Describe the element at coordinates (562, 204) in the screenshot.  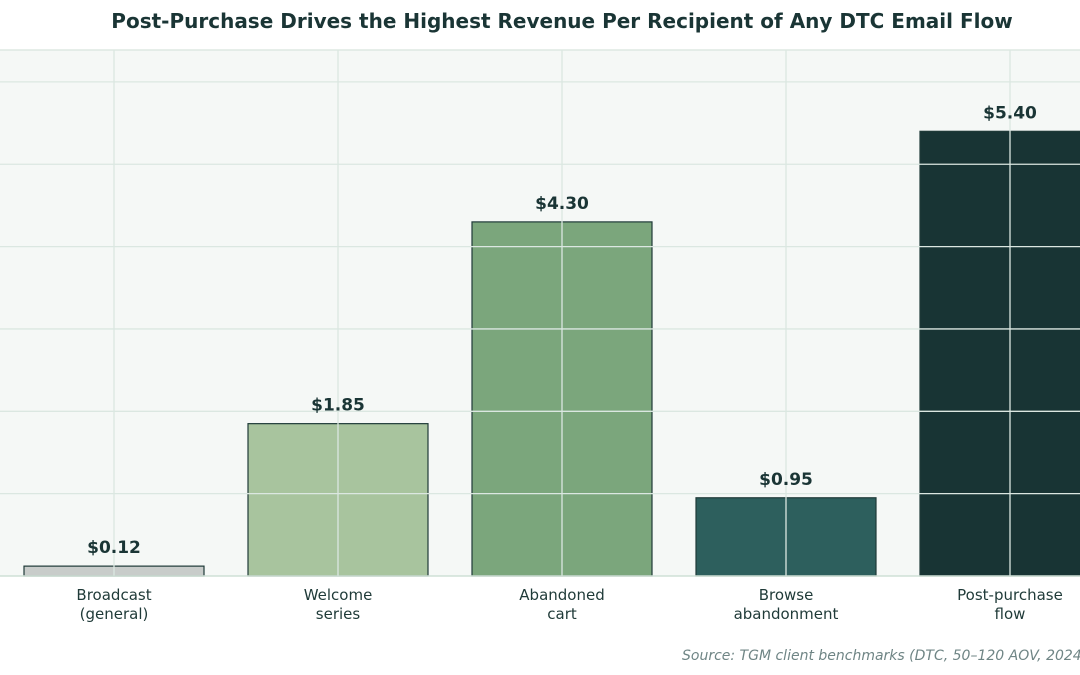
I see `value-label-3: $4.30` at that location.